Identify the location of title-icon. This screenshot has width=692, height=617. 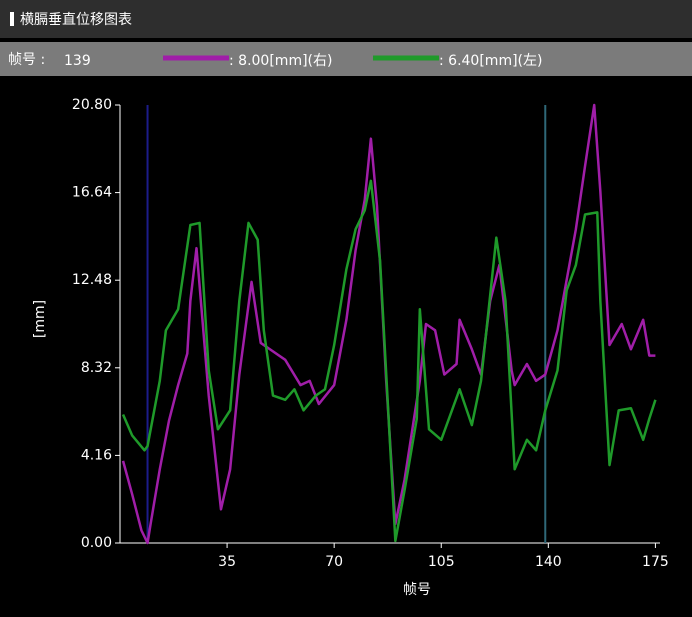
(12, 19).